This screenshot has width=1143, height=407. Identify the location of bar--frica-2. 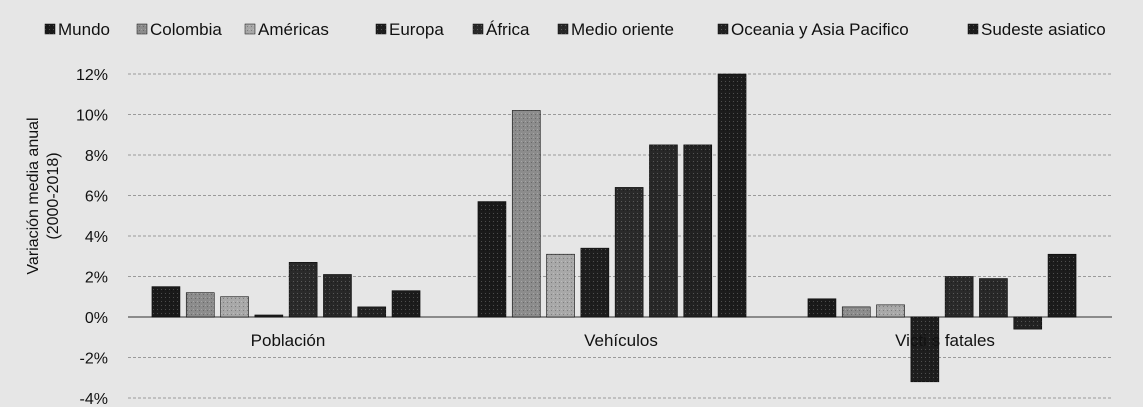
(959, 297).